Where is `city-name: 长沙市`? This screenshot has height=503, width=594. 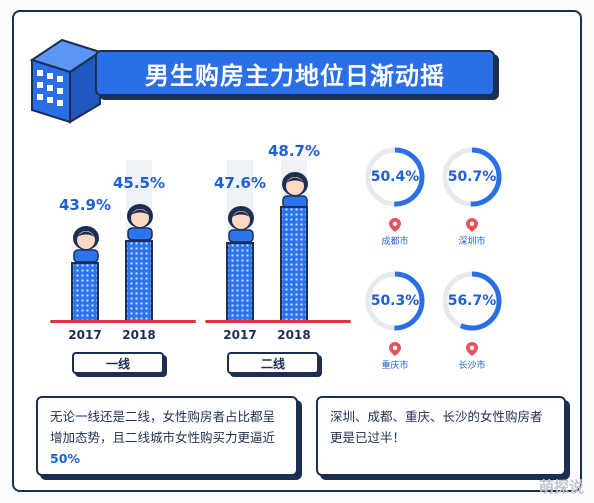 city-name: 长沙市 is located at coordinates (472, 366).